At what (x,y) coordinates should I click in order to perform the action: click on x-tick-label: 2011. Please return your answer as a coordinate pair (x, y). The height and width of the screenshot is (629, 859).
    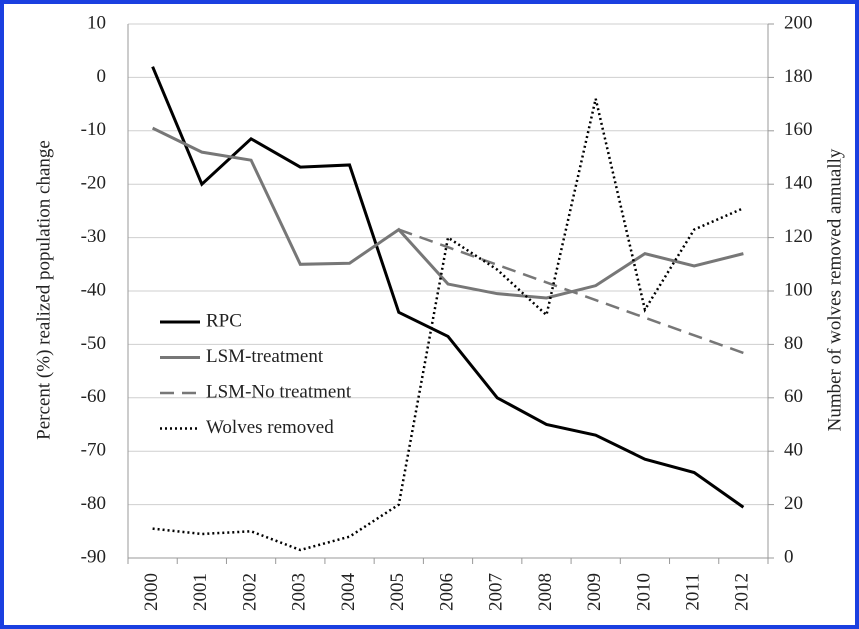
    Looking at the image, I should click on (693, 591).